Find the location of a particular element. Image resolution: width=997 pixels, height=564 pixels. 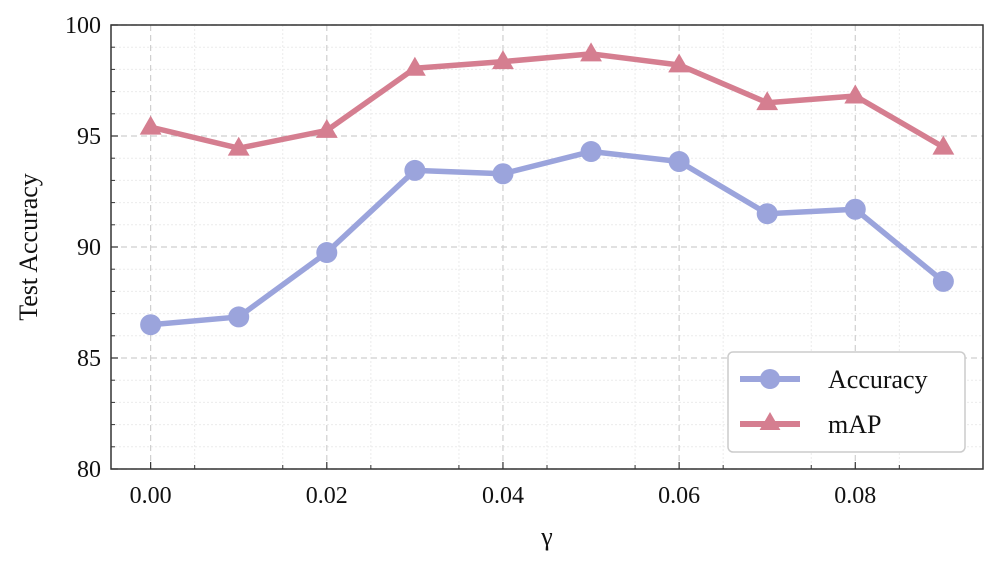

x-tick-label: 0.06 is located at coordinates (679, 496).